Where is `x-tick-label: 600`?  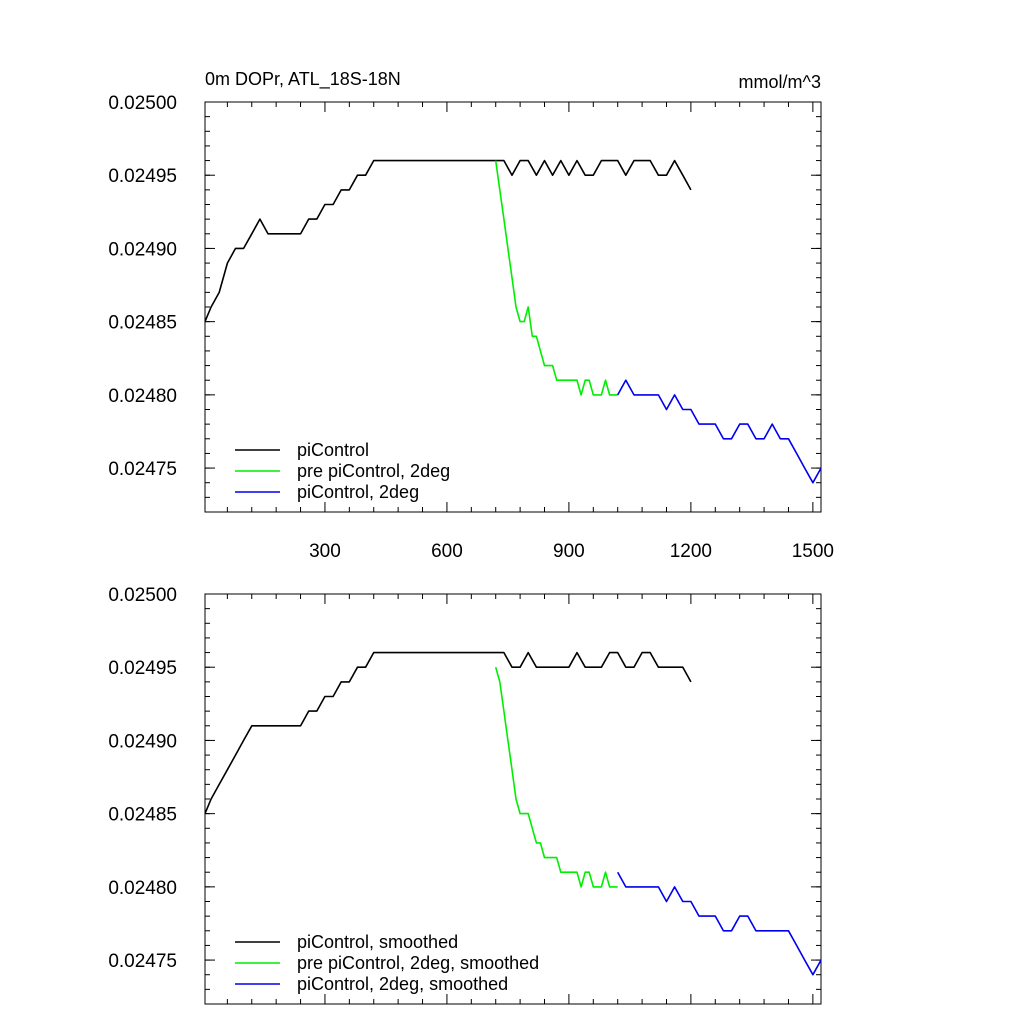 x-tick-label: 600 is located at coordinates (447, 551).